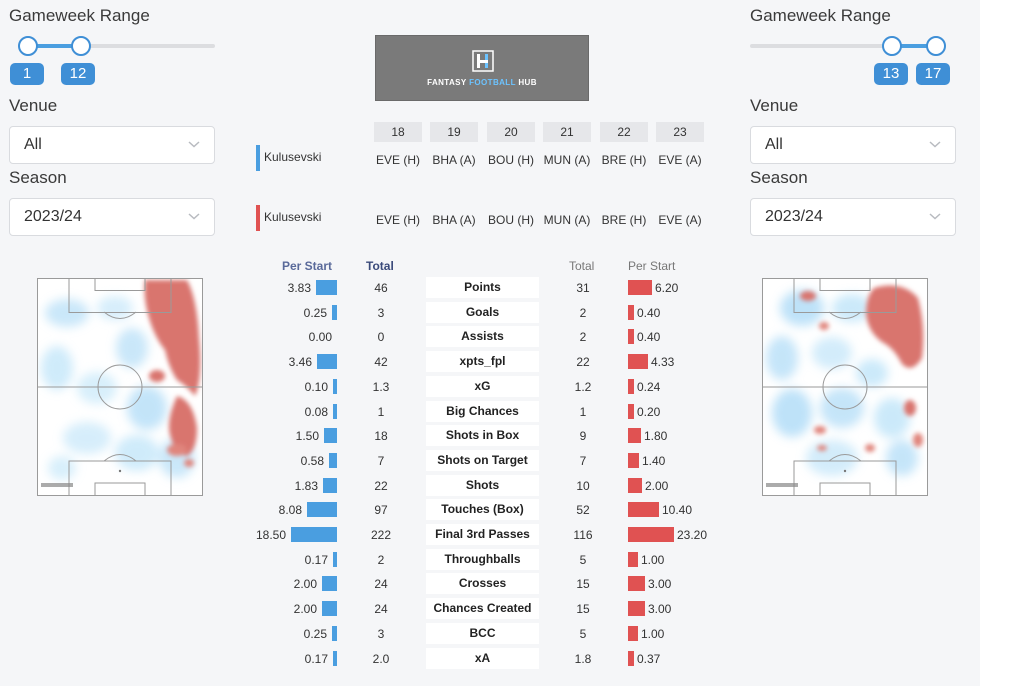 Image resolution: width=1024 pixels, height=686 pixels. I want to click on left-per-start-value: 0.08, so click(316, 412).